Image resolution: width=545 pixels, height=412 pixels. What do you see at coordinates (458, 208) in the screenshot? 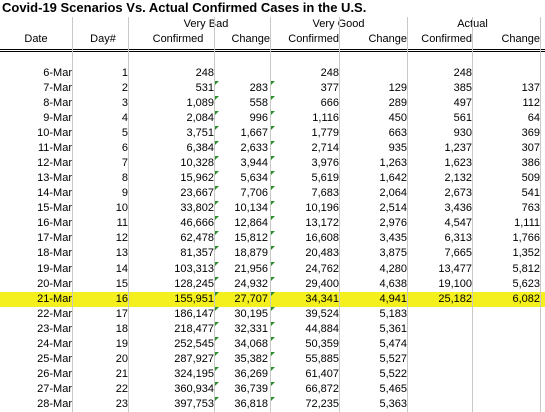
I see `cell-actual-confirmed: 3,436` at bounding box center [458, 208].